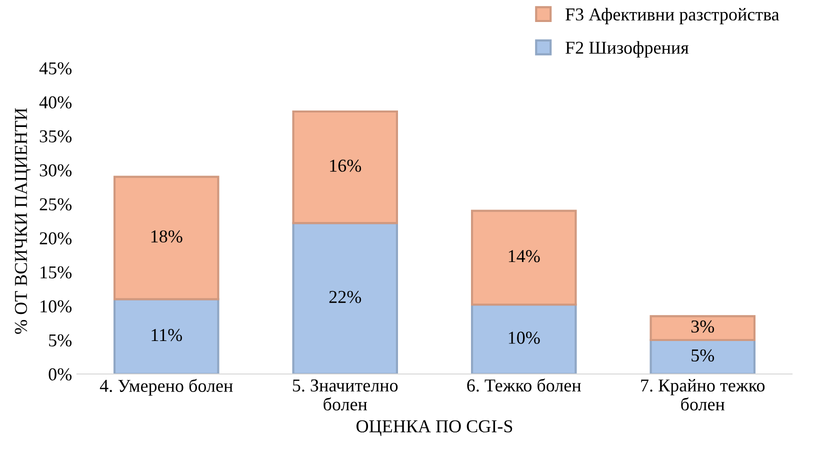 The height and width of the screenshot is (457, 833). Describe the element at coordinates (60, 374) in the screenshot. I see `y-tick-label: 0%` at that location.